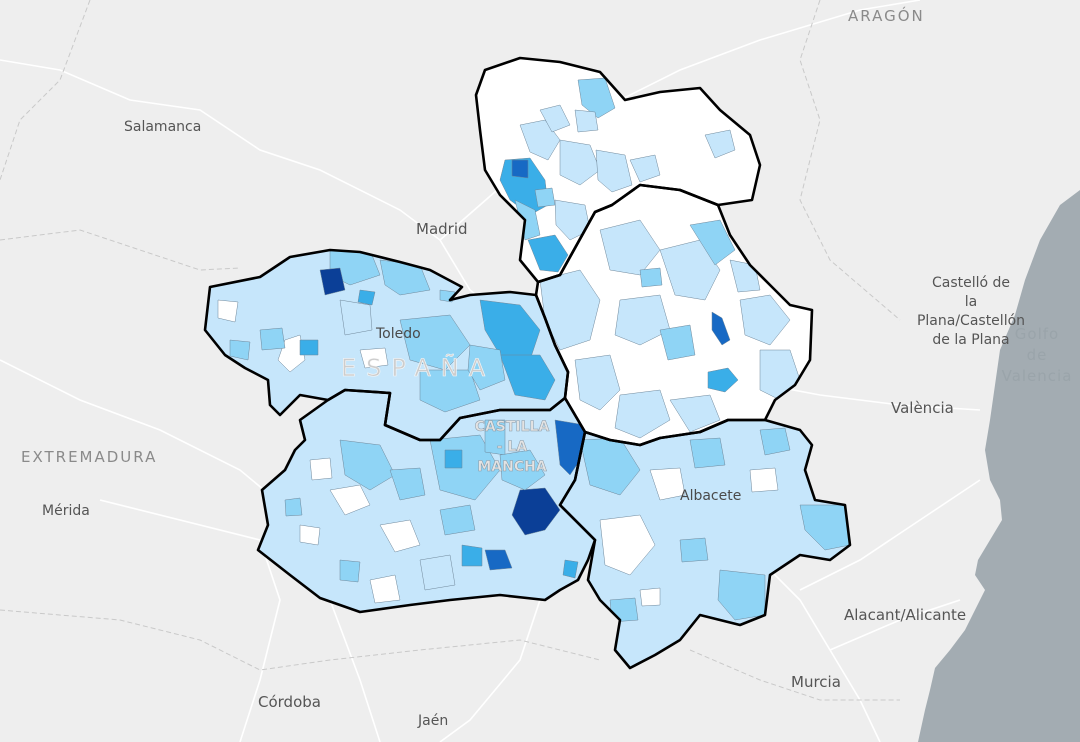  I want to click on svg-text: Valencia, so click(1037, 376).